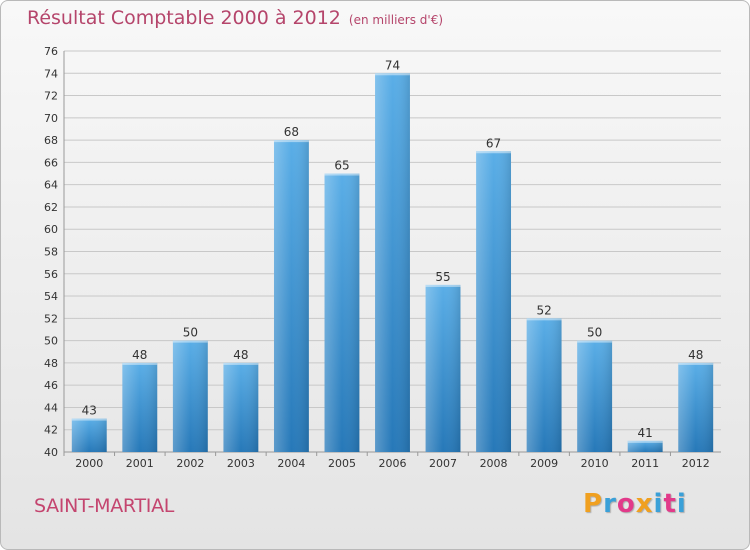 The height and width of the screenshot is (550, 750). I want to click on logo-letter: P, so click(593, 504).